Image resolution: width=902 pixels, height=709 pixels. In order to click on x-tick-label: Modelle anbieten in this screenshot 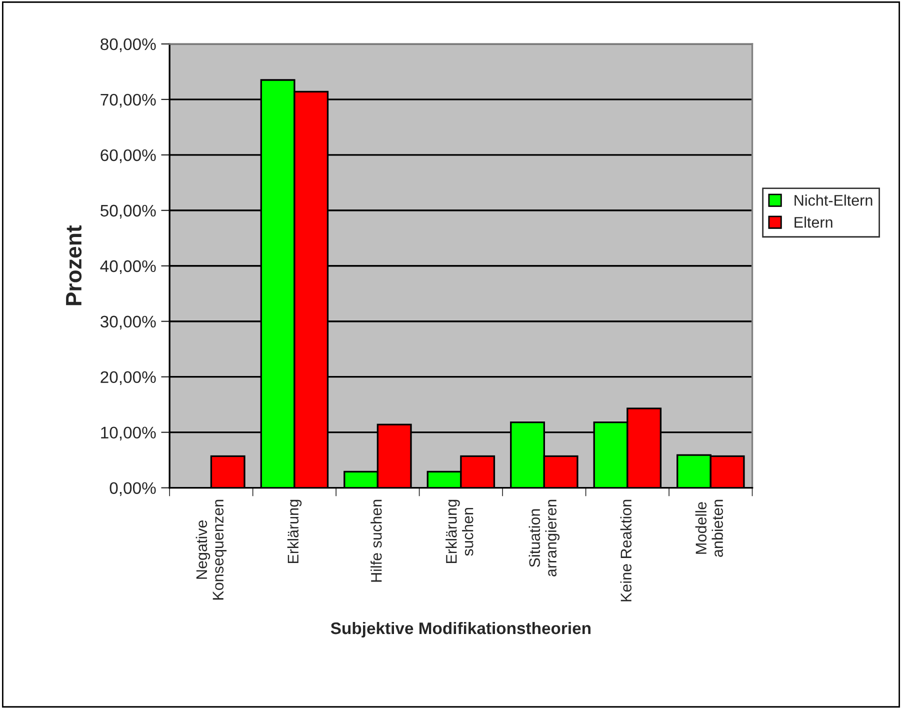, I will do `click(709, 528)`.